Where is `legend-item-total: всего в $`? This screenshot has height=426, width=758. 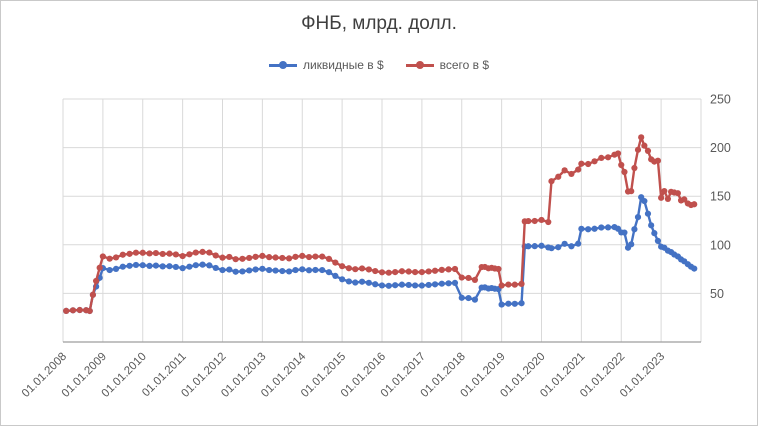
legend-item-total: всего в $ is located at coordinates (447, 65).